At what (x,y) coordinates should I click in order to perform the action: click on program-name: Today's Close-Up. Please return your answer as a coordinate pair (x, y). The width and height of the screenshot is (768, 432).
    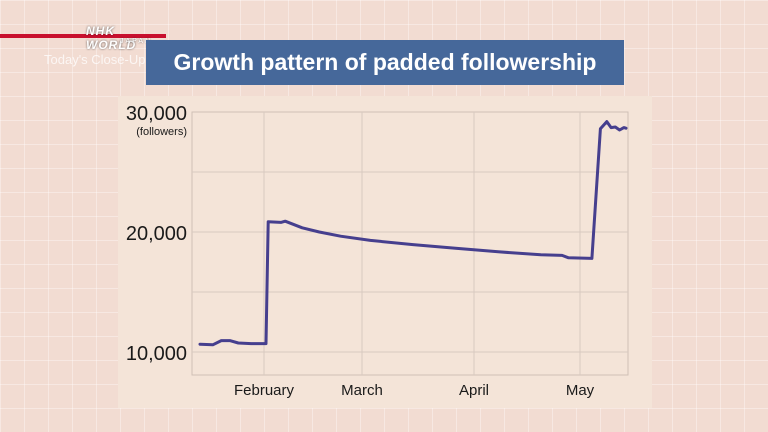
    Looking at the image, I should click on (95, 59).